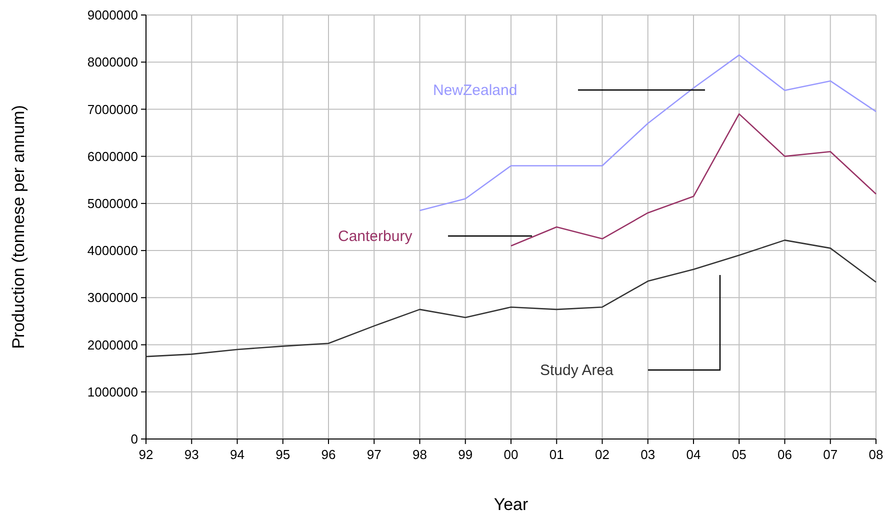  What do you see at coordinates (511, 454) in the screenshot?
I see `x-tick-label: 00` at bounding box center [511, 454].